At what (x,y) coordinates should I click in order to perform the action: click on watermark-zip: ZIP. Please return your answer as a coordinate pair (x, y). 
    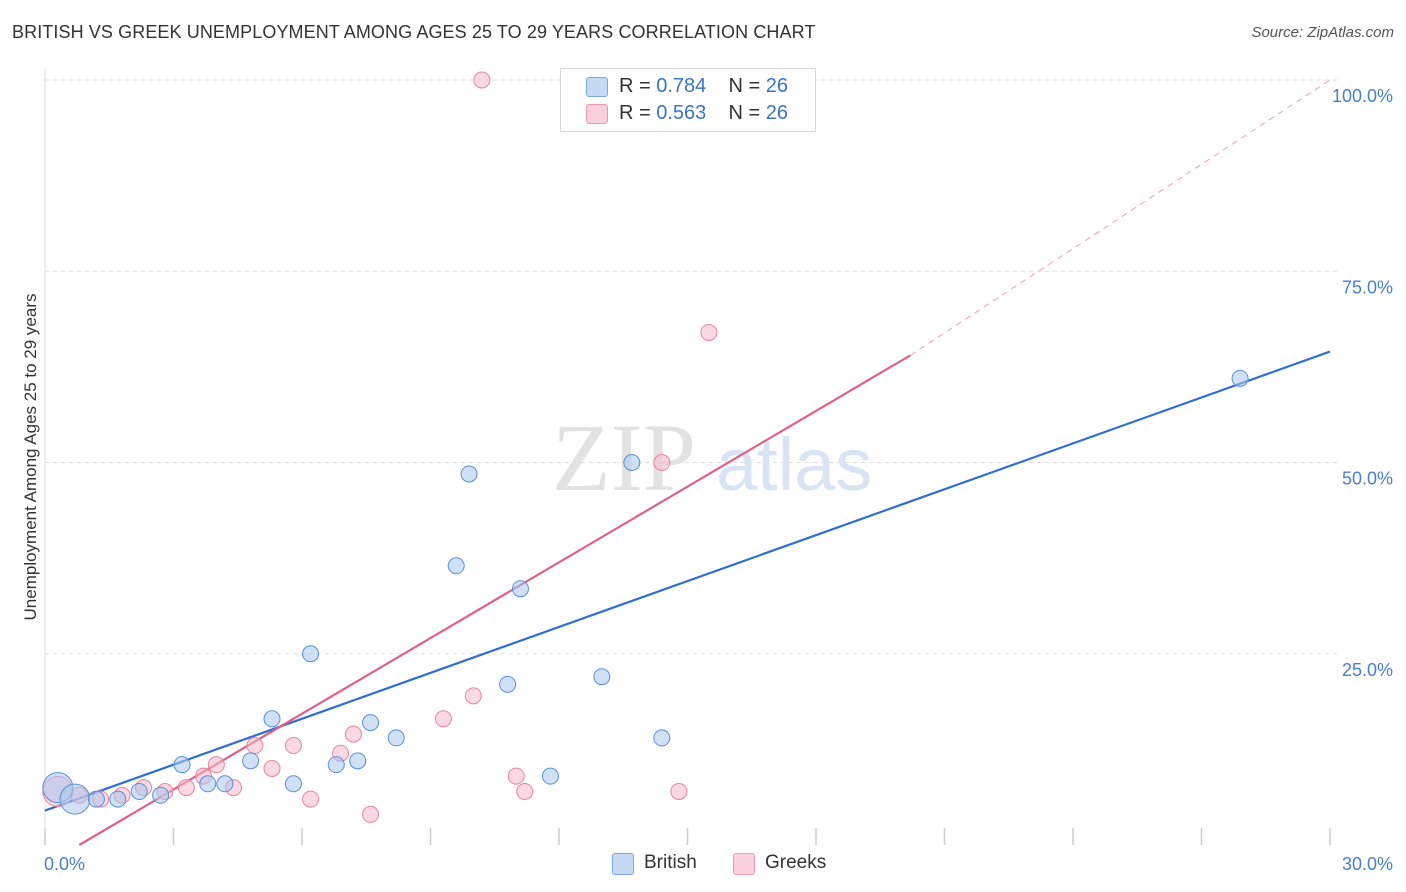
    Looking at the image, I should click on (624, 457).